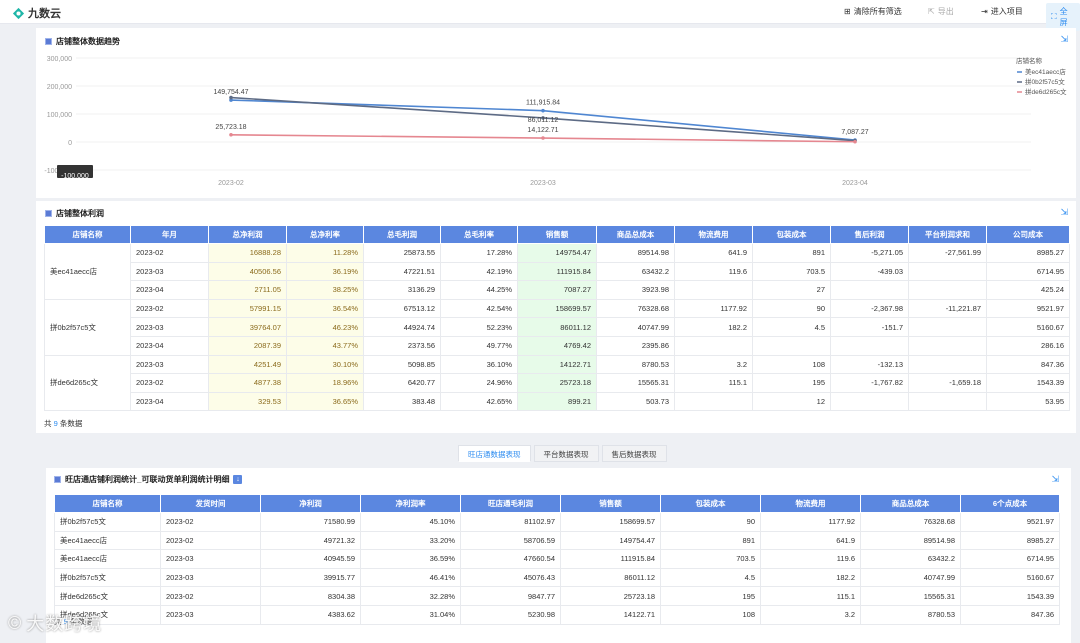 The height and width of the screenshot is (643, 1080). I want to click on data-label: 25,723.18, so click(230, 127).